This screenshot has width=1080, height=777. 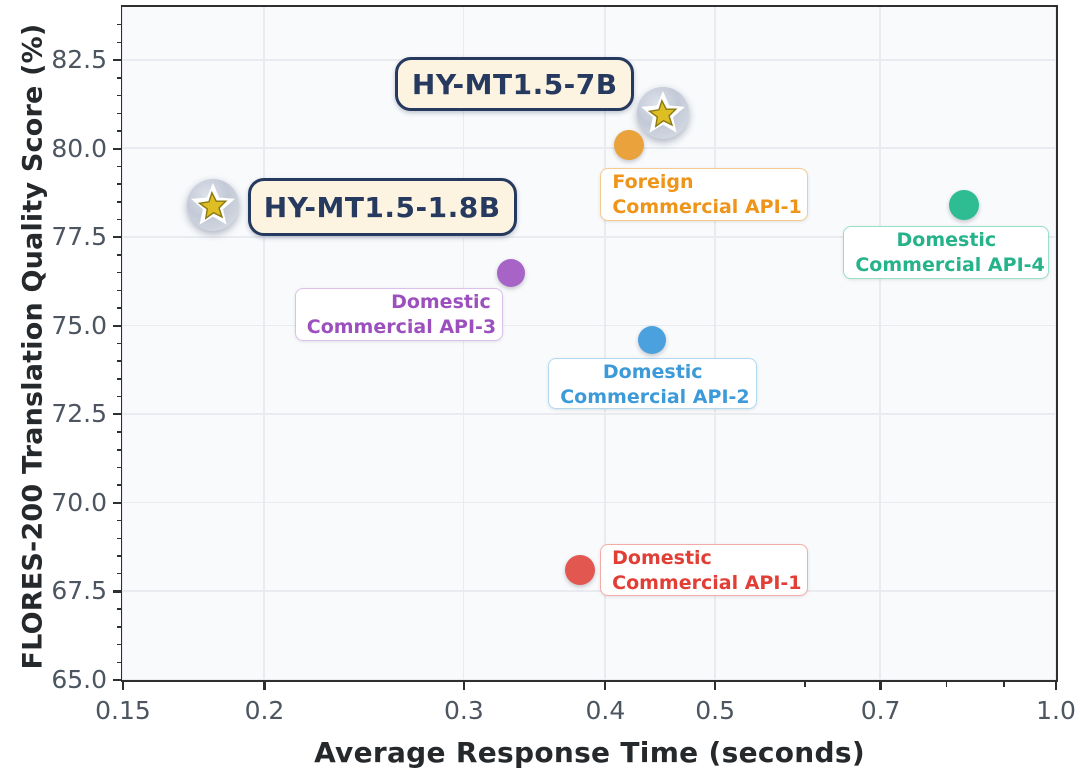 What do you see at coordinates (264, 710) in the screenshot?
I see `x-tick-label: 0.2` at bounding box center [264, 710].